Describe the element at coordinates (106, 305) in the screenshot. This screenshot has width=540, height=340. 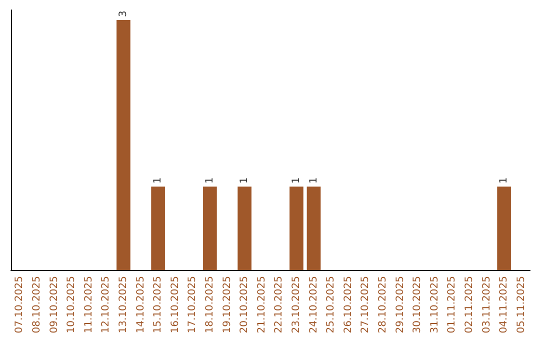
I see `x-tick-label: 12.10.2025` at that location.